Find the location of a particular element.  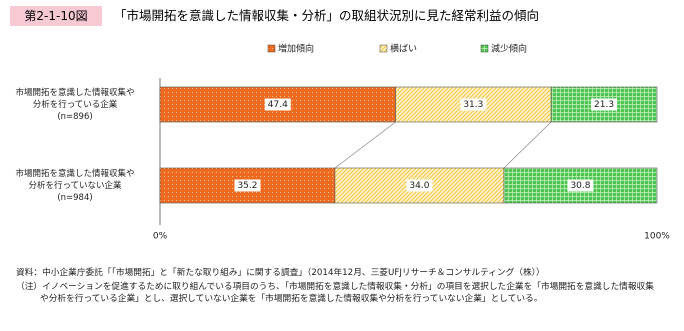

x-tick-label: 0% is located at coordinates (160, 237).